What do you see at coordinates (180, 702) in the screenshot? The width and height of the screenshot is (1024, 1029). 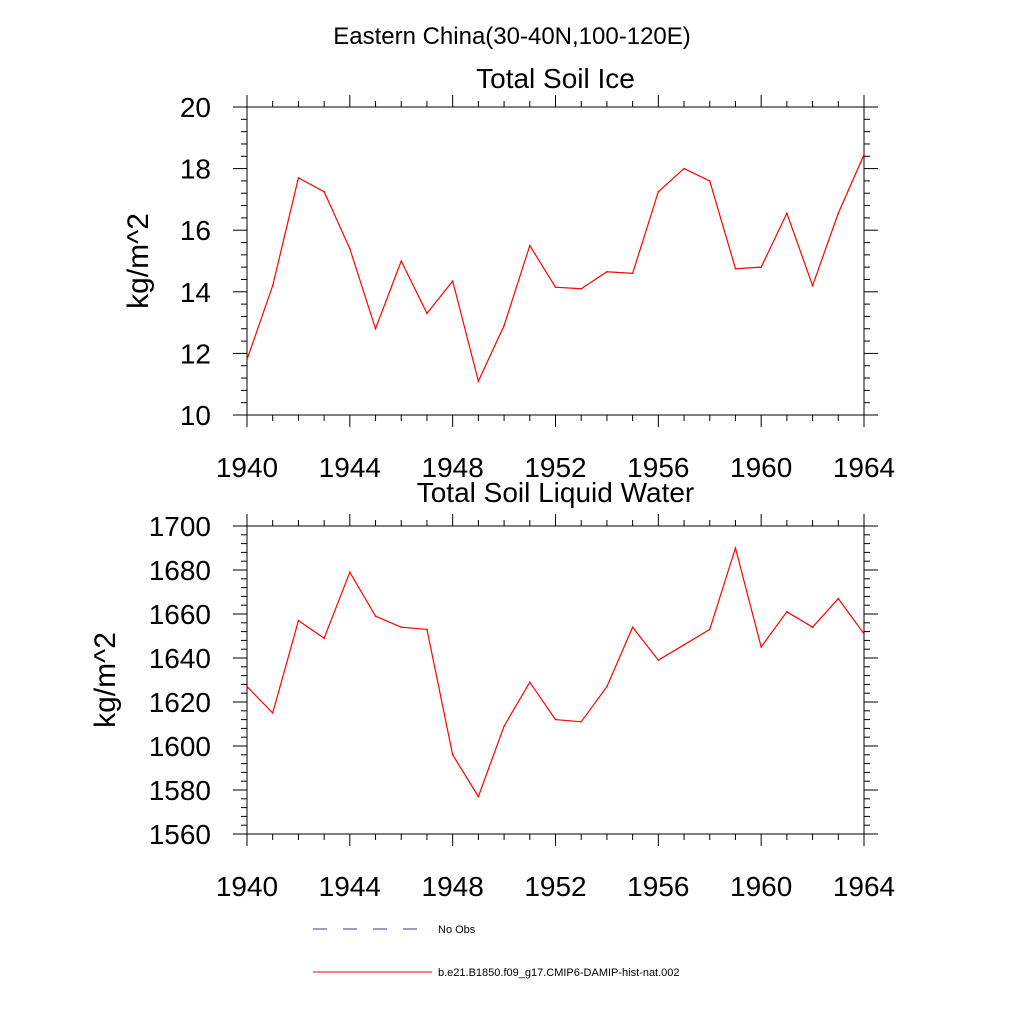 I see `y-tick-label: 1620` at bounding box center [180, 702].